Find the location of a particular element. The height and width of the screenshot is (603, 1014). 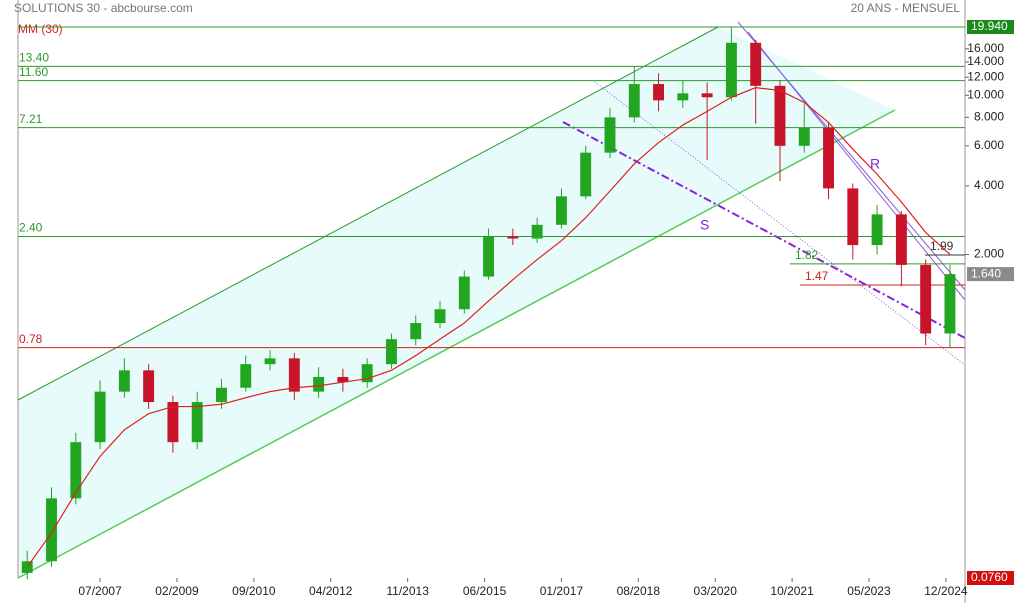

level-label: 11.60 is located at coordinates (33, 72).